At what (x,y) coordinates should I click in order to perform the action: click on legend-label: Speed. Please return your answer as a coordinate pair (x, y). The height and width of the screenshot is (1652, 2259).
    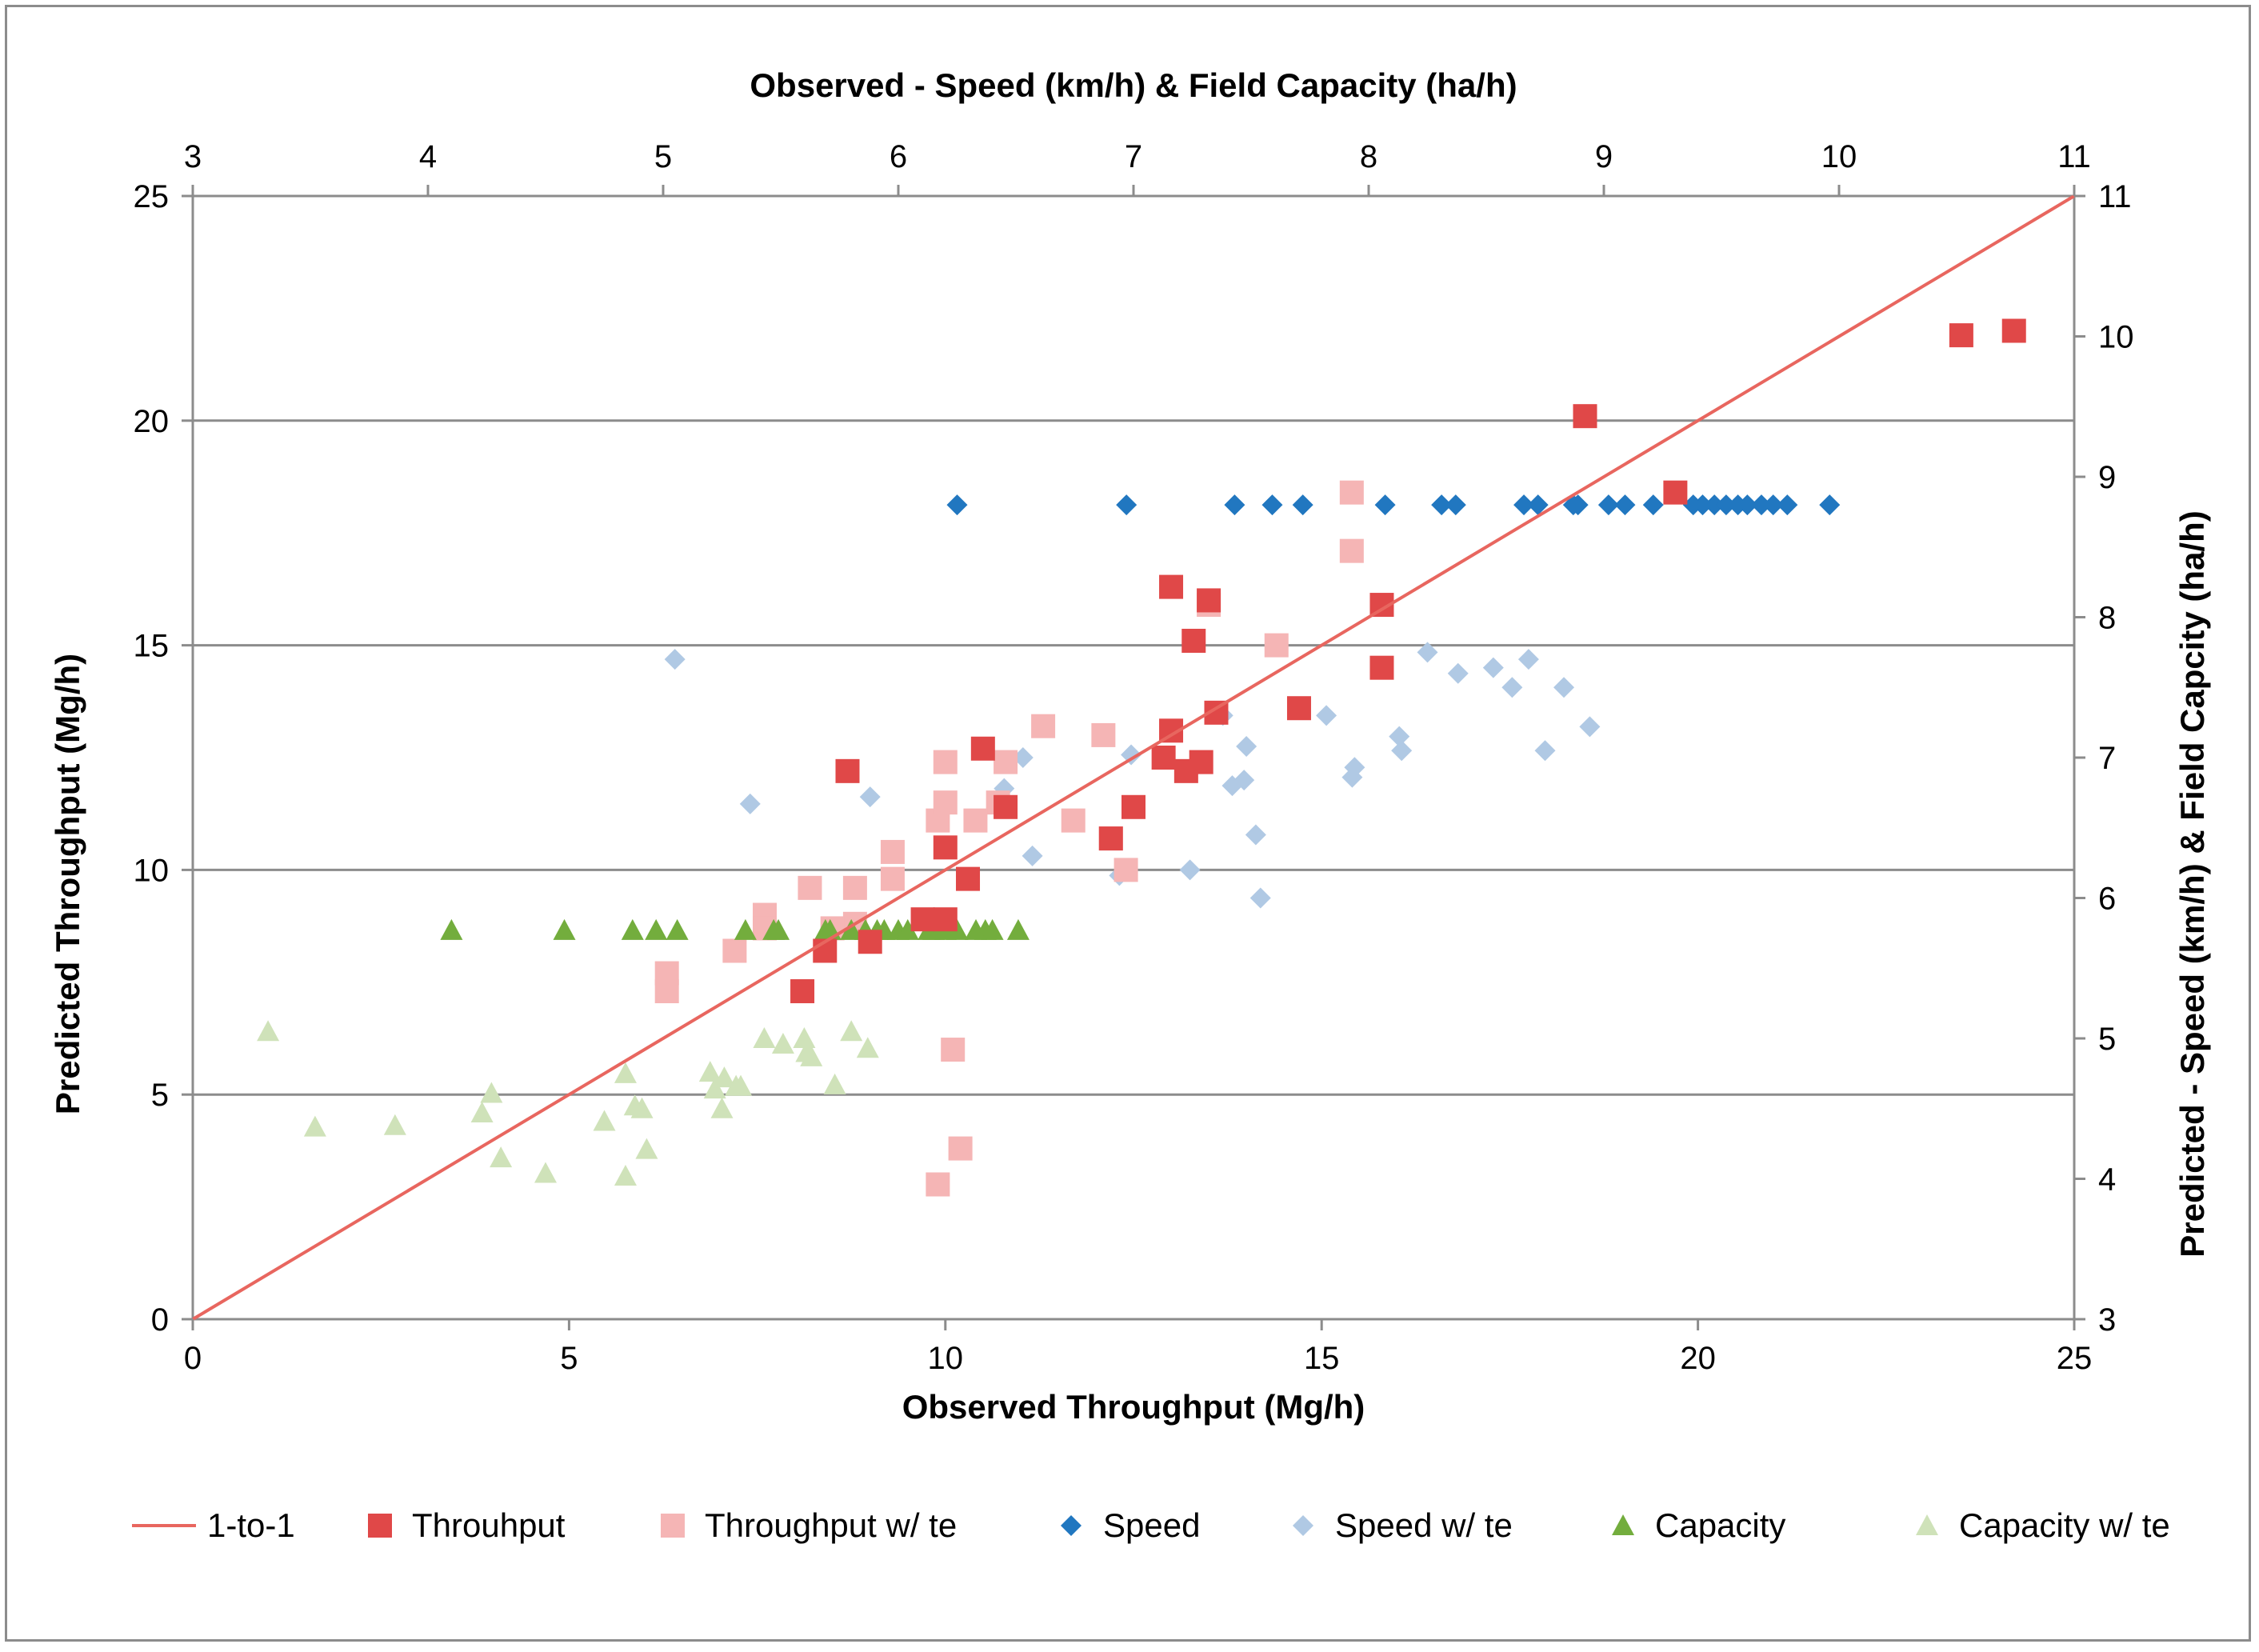
    Looking at the image, I should click on (1151, 1525).